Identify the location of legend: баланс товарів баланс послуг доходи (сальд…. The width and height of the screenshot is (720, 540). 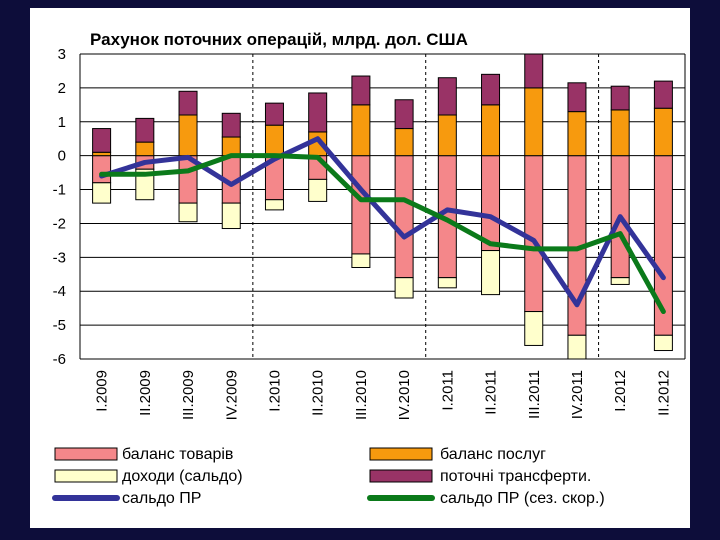
(328, 476).